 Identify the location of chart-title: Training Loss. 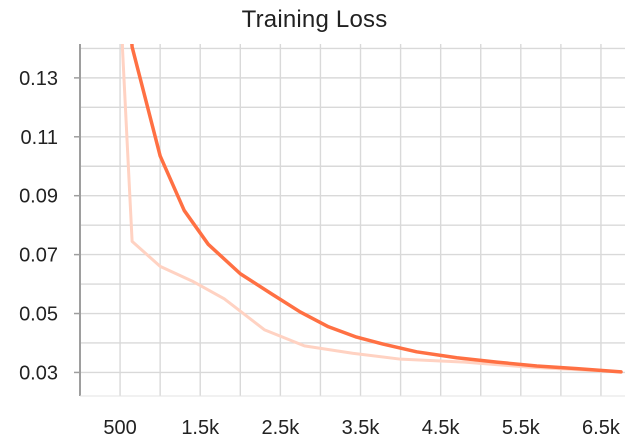
(314, 19).